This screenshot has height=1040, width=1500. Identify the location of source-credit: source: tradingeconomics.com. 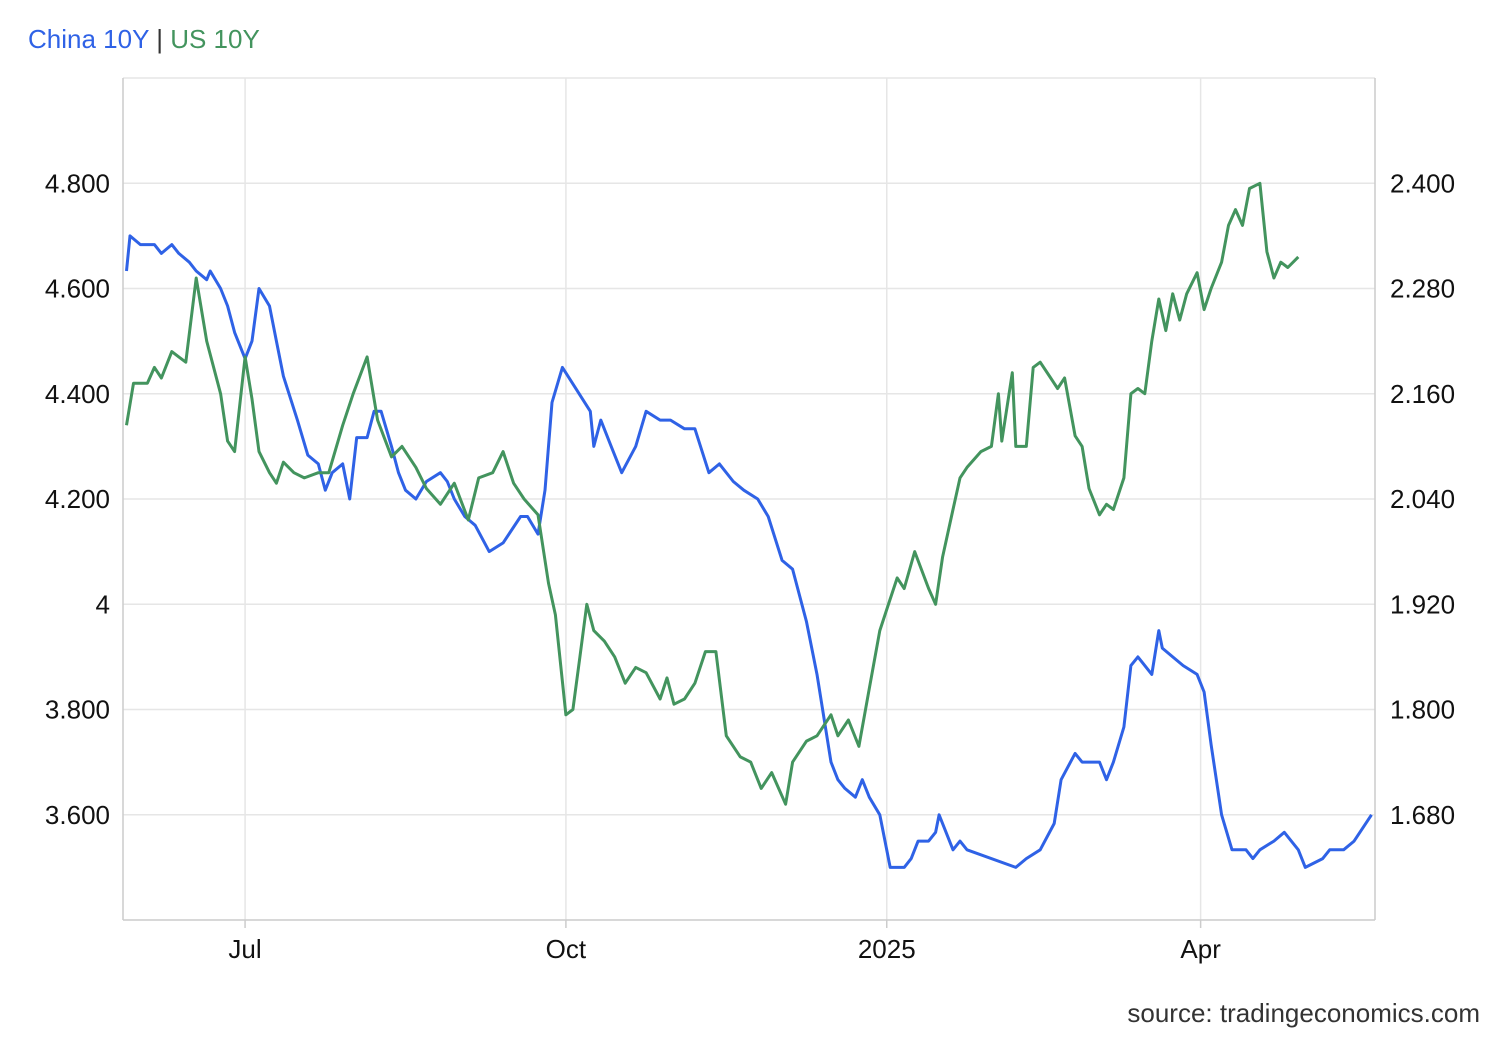
(1303, 1013).